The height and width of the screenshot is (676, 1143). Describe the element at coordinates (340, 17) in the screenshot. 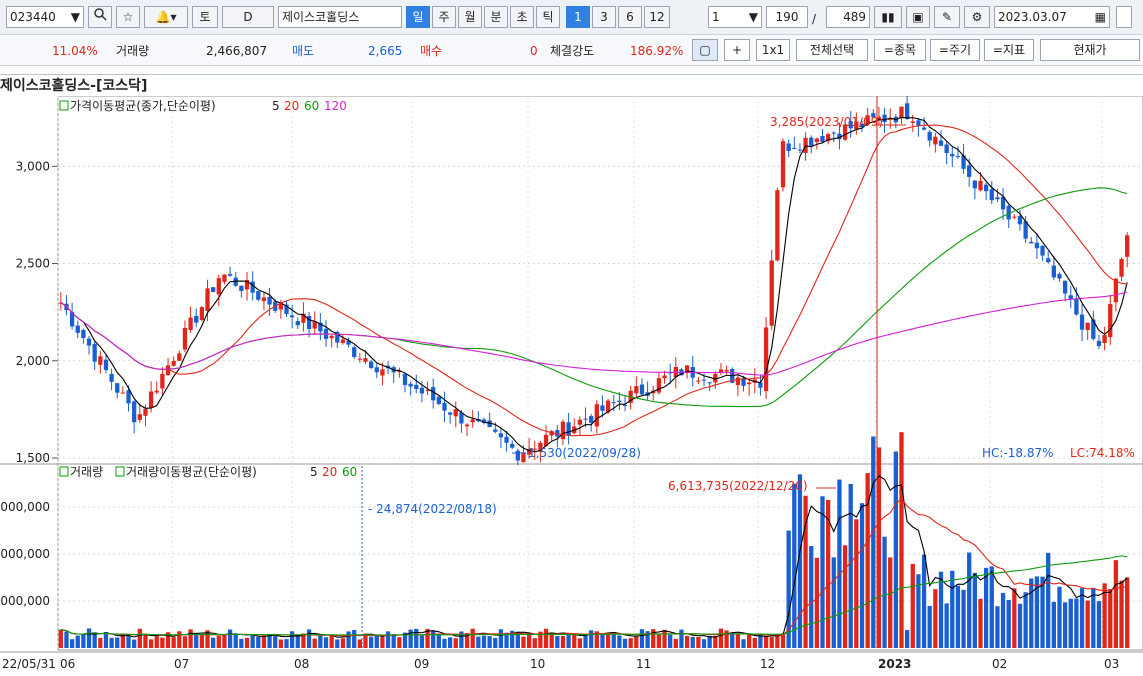

I see `stock-name-field: 제이스코홀딩스` at that location.